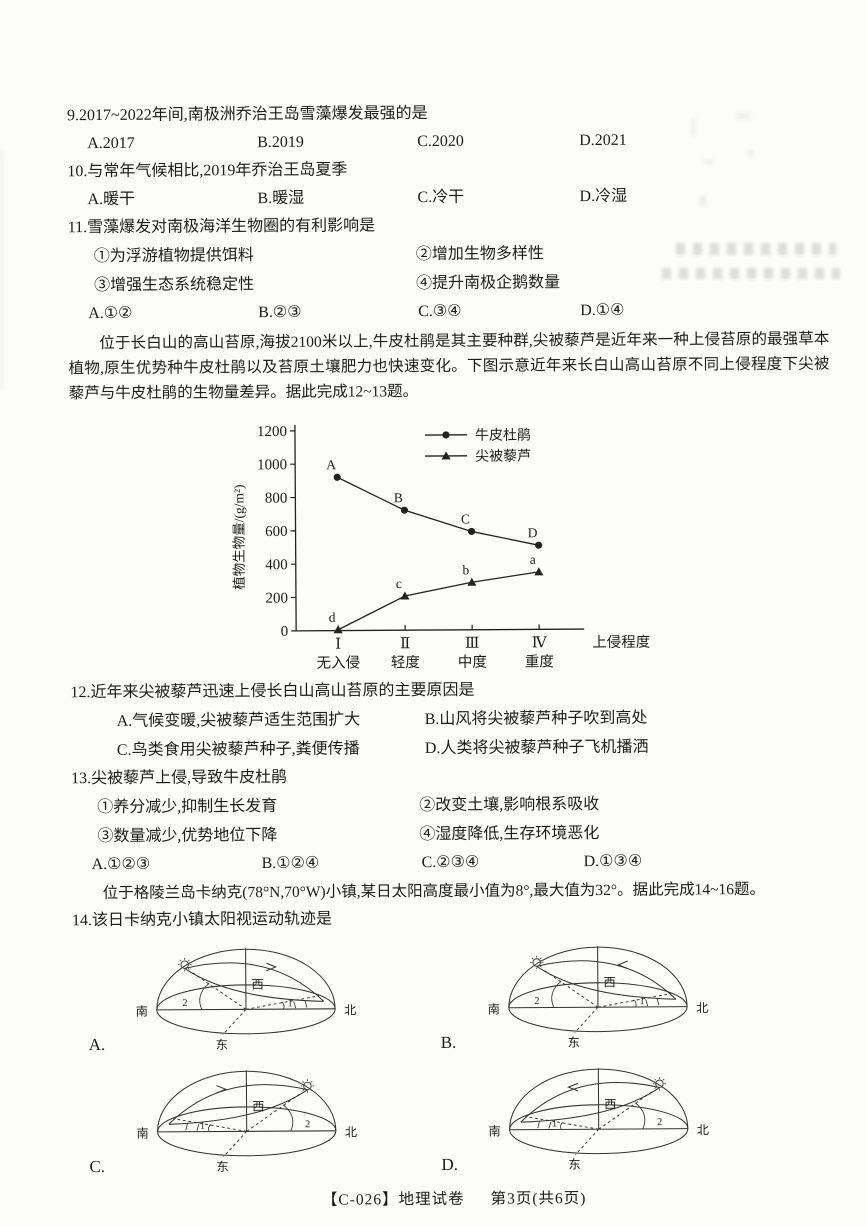  What do you see at coordinates (239, 536) in the screenshot?
I see `svg-text: 植物生物量/(g/m²)` at bounding box center [239, 536].